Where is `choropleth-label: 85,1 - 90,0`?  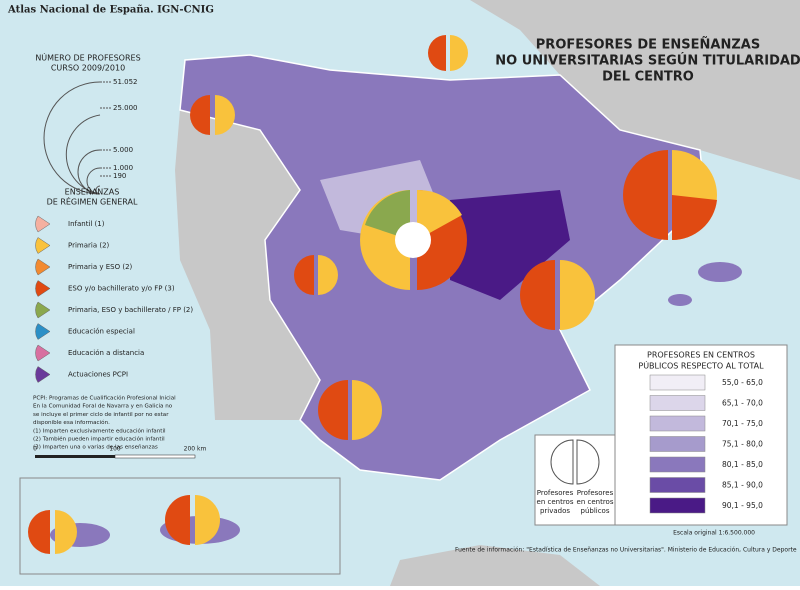 choropleth-label: 85,1 - 90,0 is located at coordinates (742, 485).